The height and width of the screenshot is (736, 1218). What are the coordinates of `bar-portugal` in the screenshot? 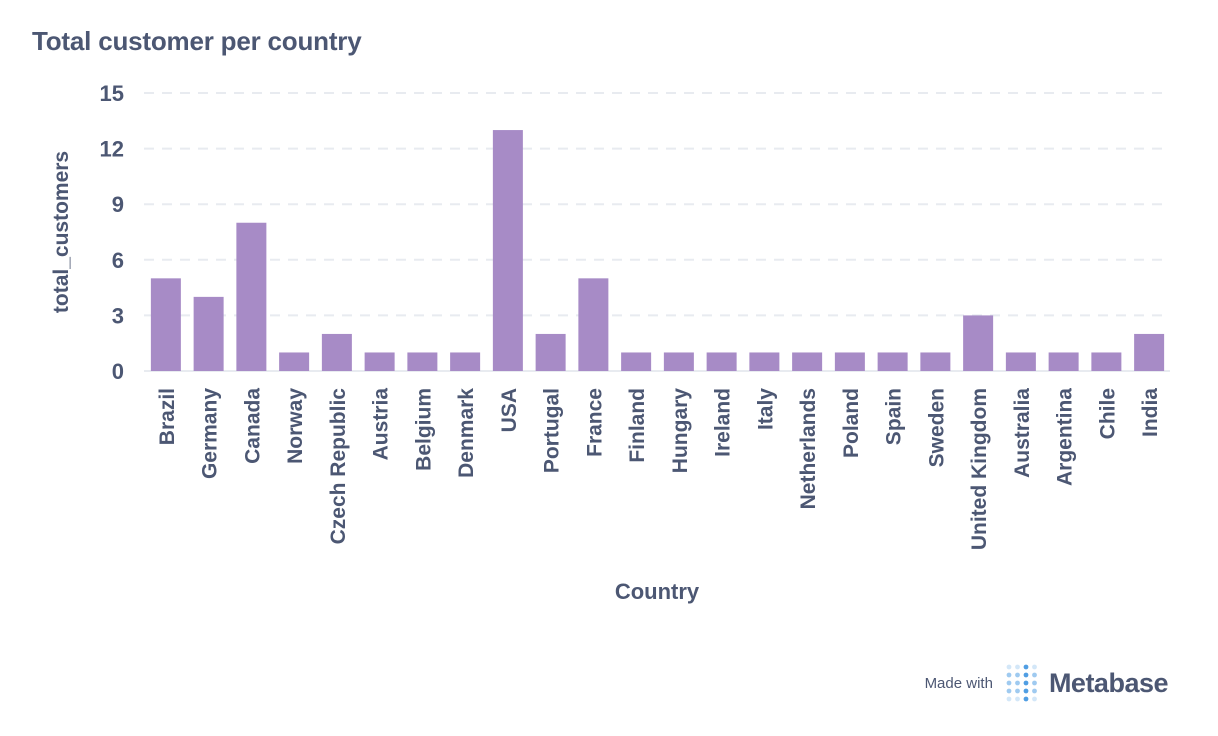 It's located at (550, 352).